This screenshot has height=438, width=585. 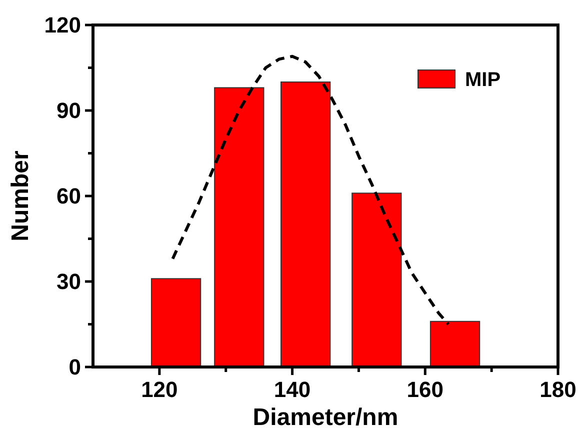 What do you see at coordinates (68, 111) in the screenshot?
I see `y-tick-label: 90` at bounding box center [68, 111].